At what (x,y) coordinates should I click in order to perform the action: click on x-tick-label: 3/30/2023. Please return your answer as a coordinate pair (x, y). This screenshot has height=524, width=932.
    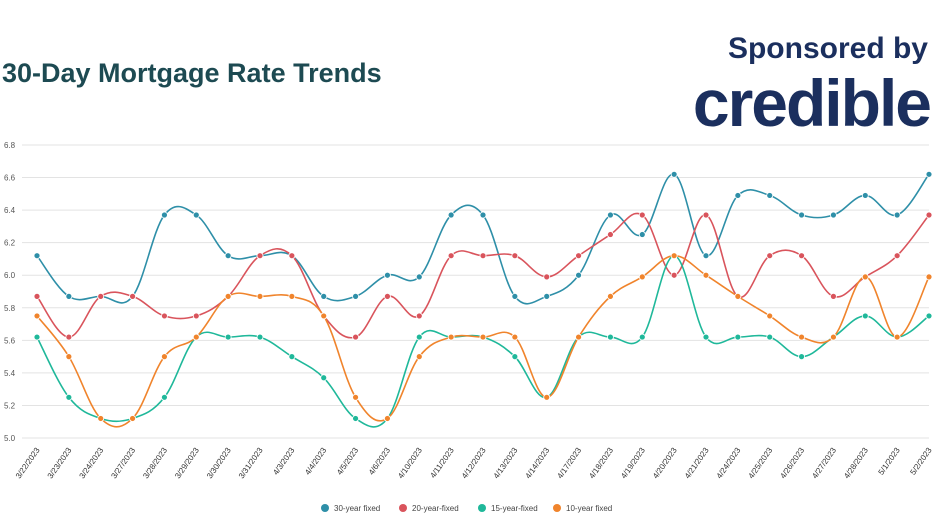
    Looking at the image, I should click on (219, 463).